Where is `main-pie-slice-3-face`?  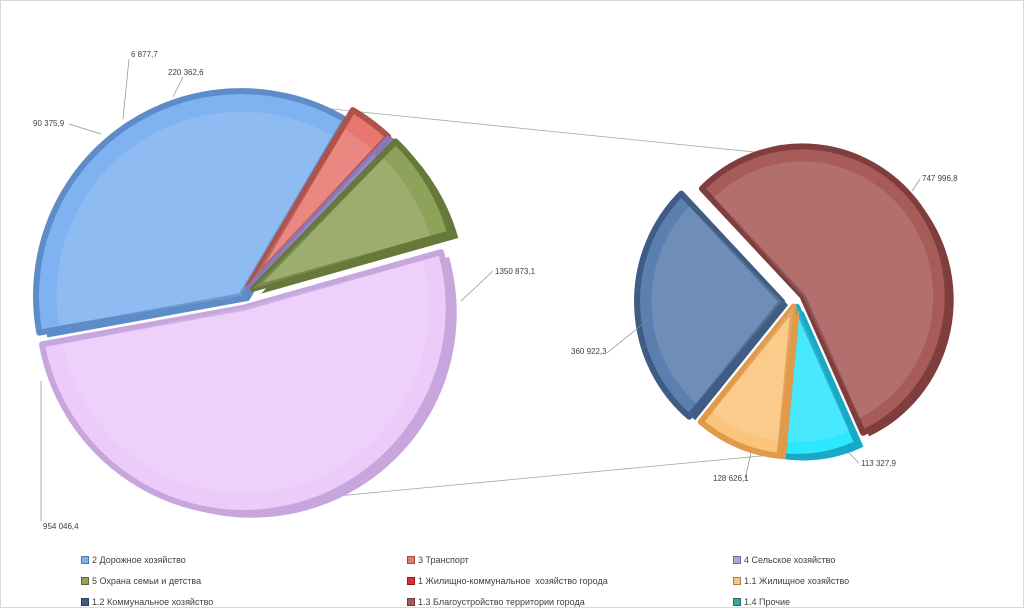 main-pie-slice-3-face is located at coordinates (319, 214).